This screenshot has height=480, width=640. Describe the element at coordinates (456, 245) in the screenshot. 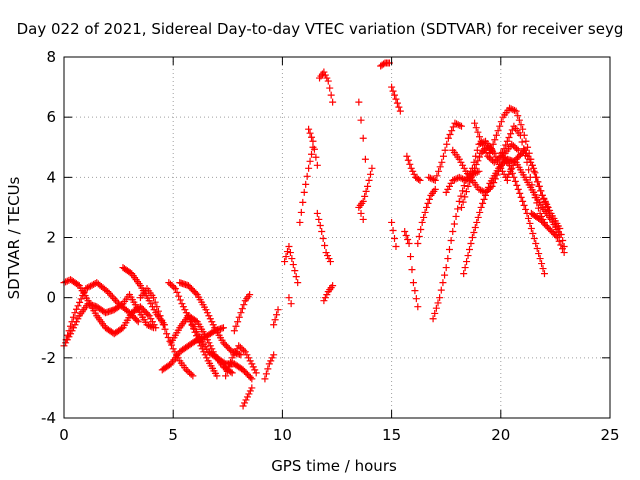

I see `series-sat33` at that location.